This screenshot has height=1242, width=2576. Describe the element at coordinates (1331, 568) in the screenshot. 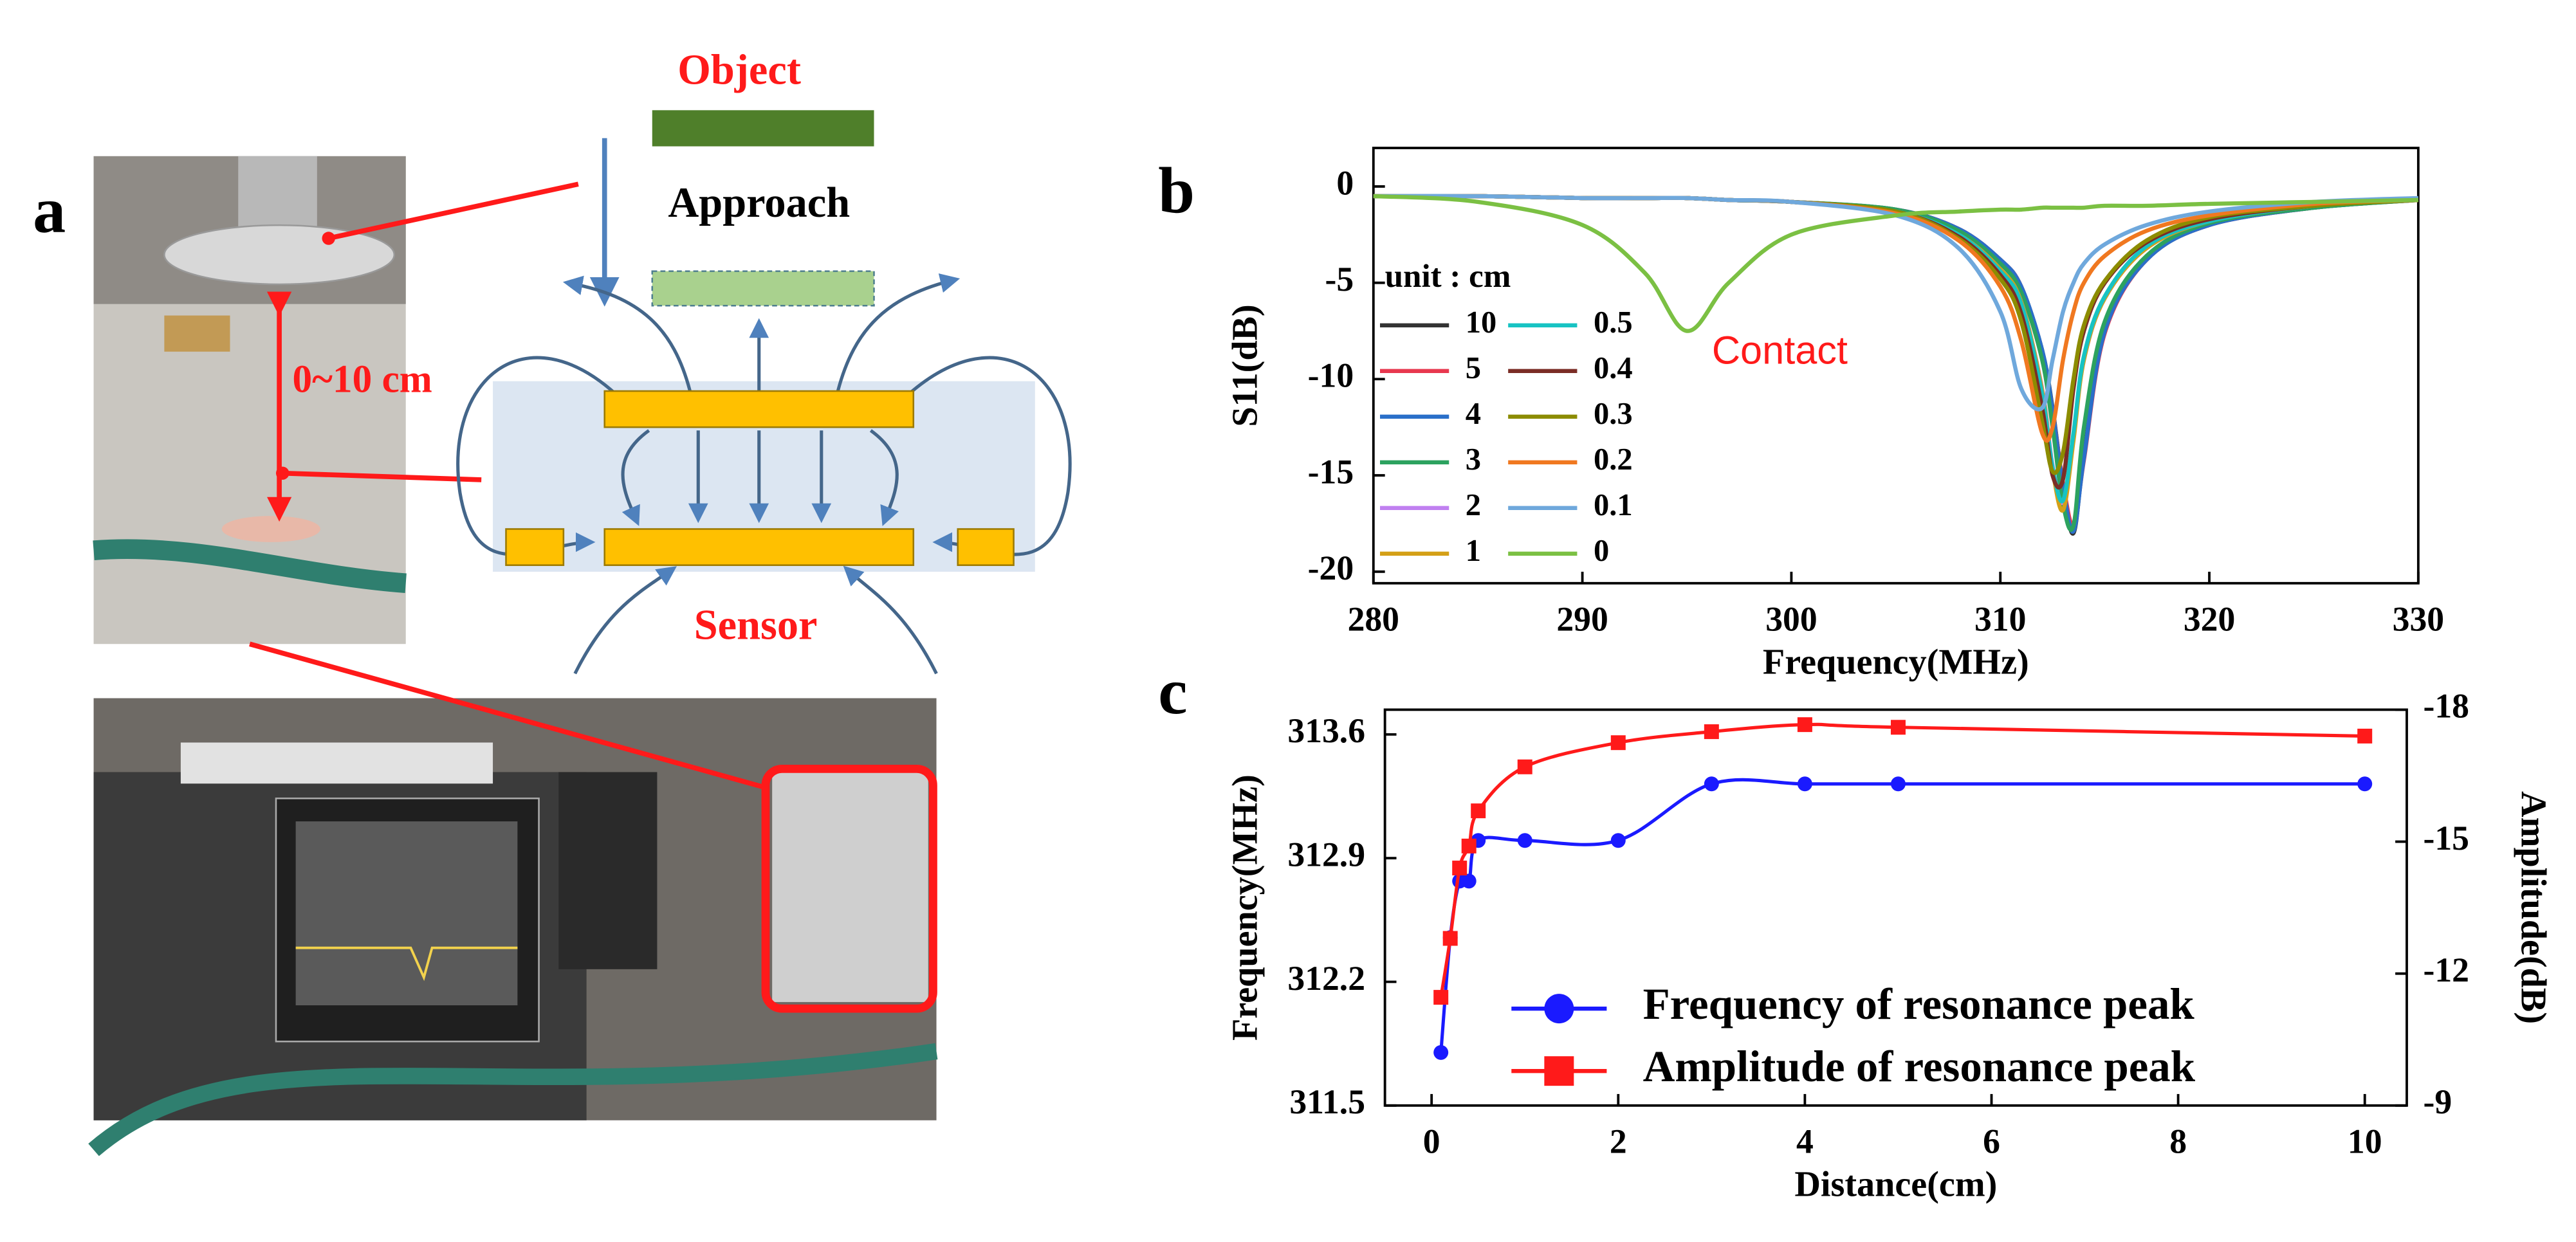

I see `y-tick-label: -20` at that location.